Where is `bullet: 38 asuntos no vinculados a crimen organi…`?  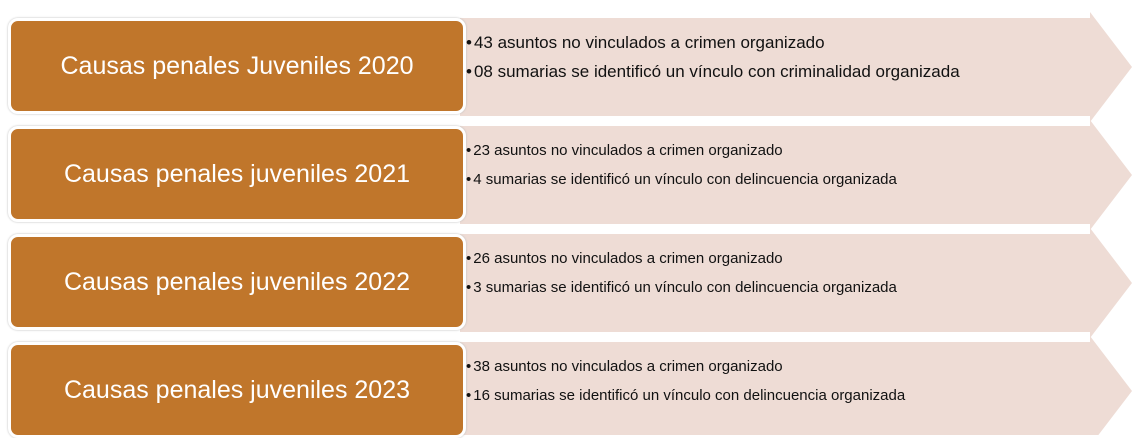 bullet: 38 asuntos no vinculados a crimen organi… is located at coordinates (624, 366).